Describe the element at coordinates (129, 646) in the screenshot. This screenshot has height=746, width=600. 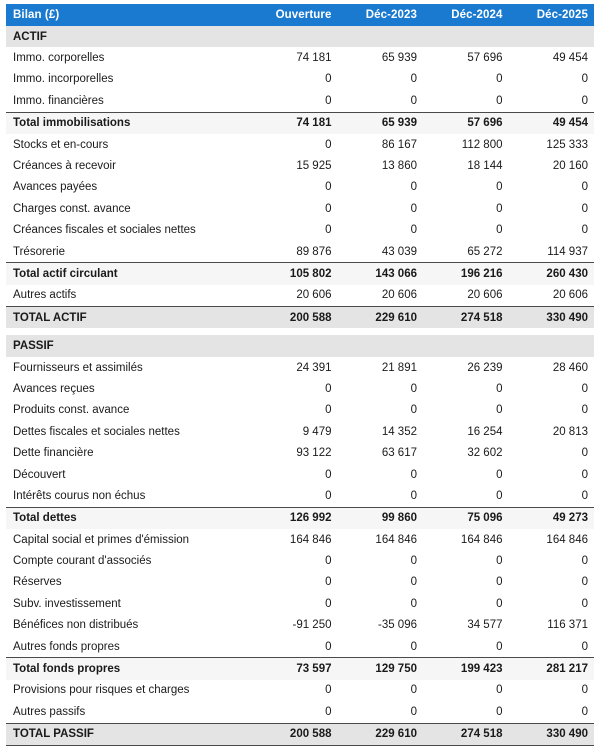
I see `row-label: Autres fonds propres` at that location.